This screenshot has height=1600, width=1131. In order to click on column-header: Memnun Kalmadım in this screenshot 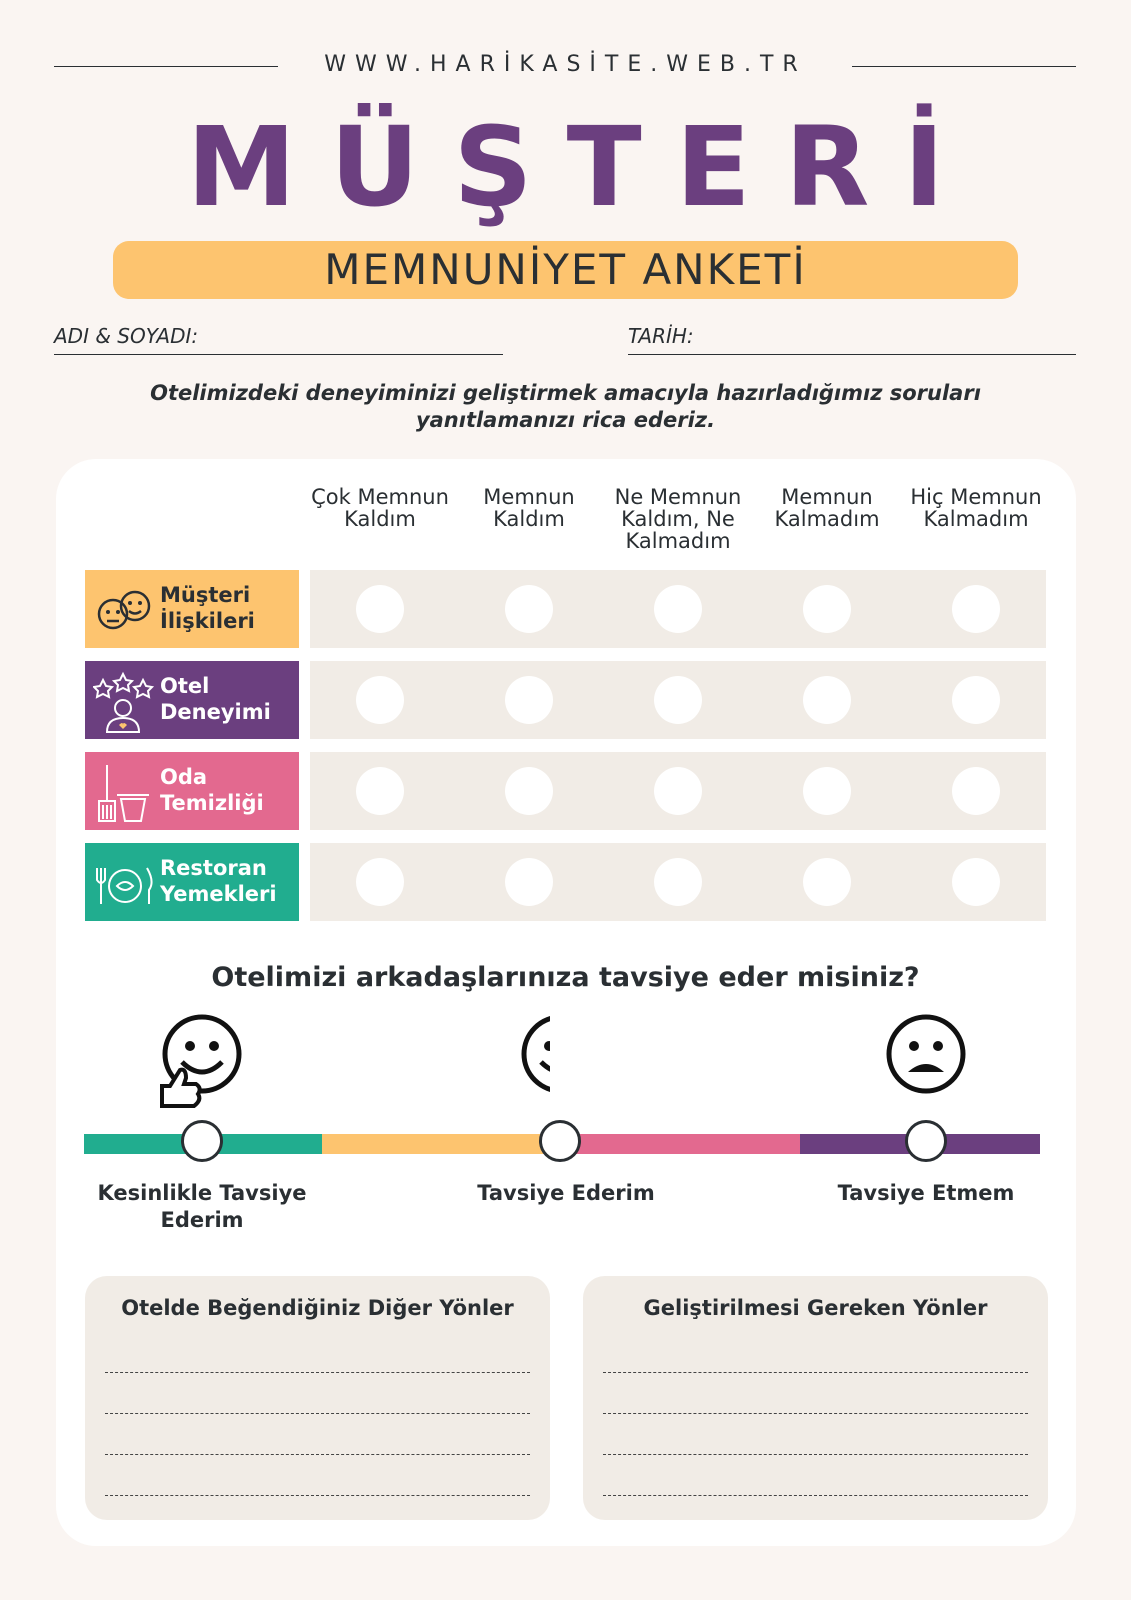, I will do `click(827, 508)`.